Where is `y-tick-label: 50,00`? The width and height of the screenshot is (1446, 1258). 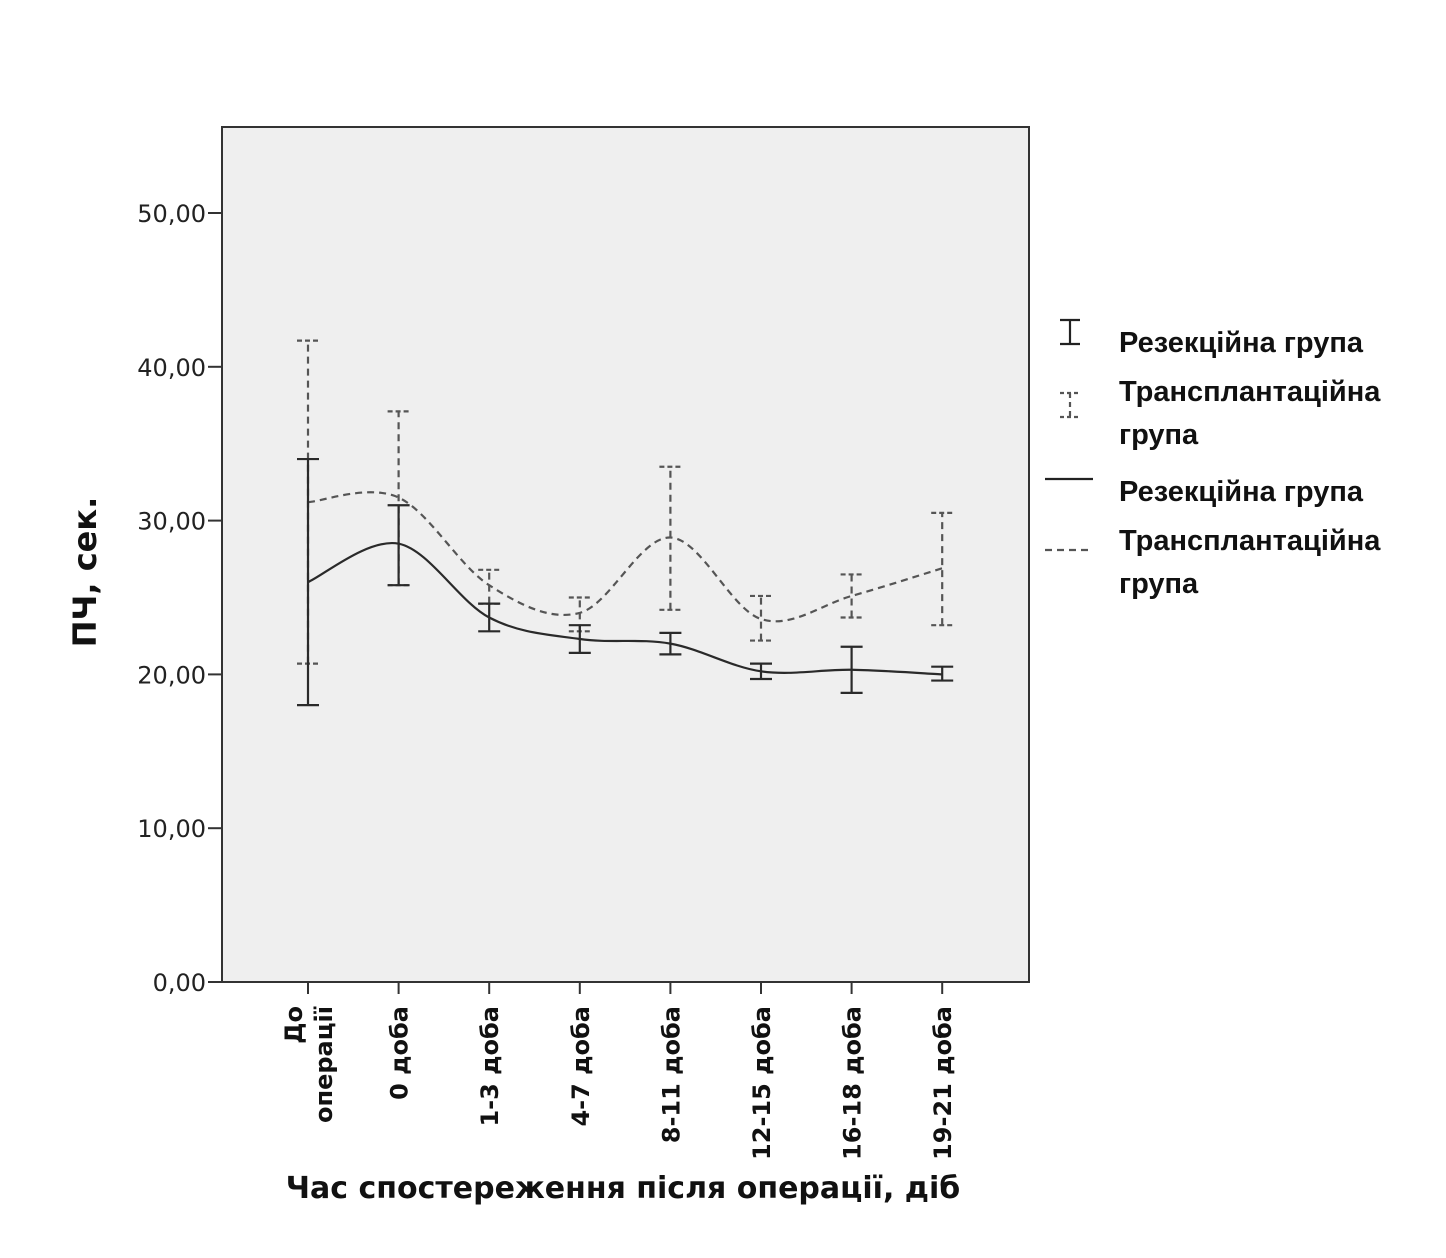 y-tick-label: 50,00 is located at coordinates (171, 214).